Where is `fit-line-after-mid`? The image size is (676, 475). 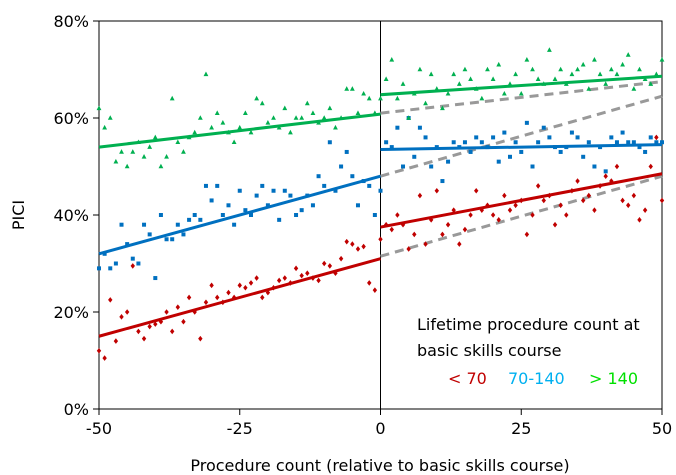
fit-line-after-mid is located at coordinates (521, 147).